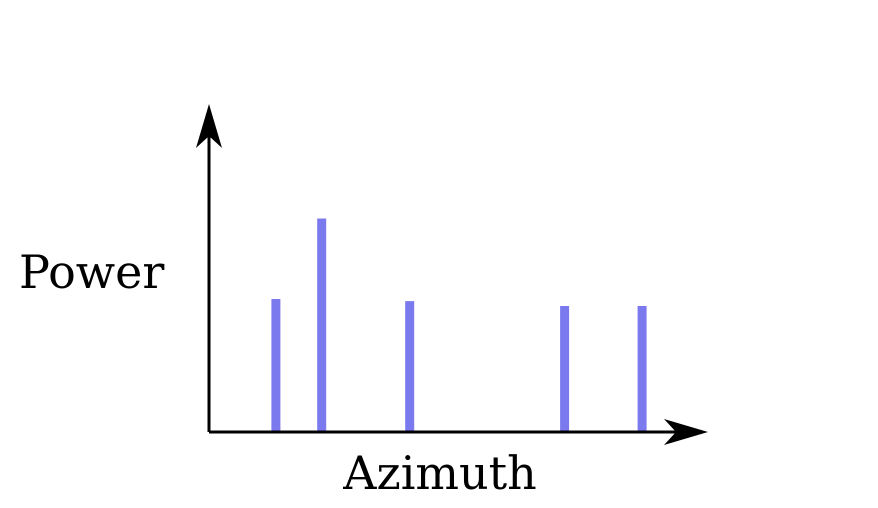 The width and height of the screenshot is (878, 508). Describe the element at coordinates (686, 432) in the screenshot. I see `x-axis-arrowhead` at that location.